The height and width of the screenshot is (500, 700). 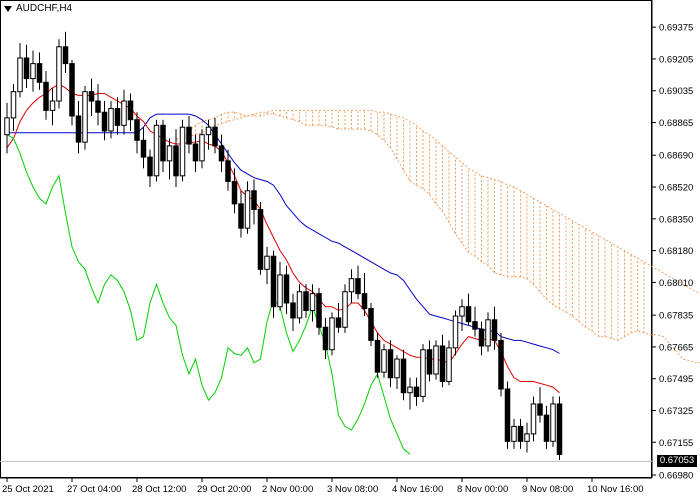 What do you see at coordinates (224, 489) in the screenshot?
I see `x-tick-label: 29 Oct 20:00` at bounding box center [224, 489].